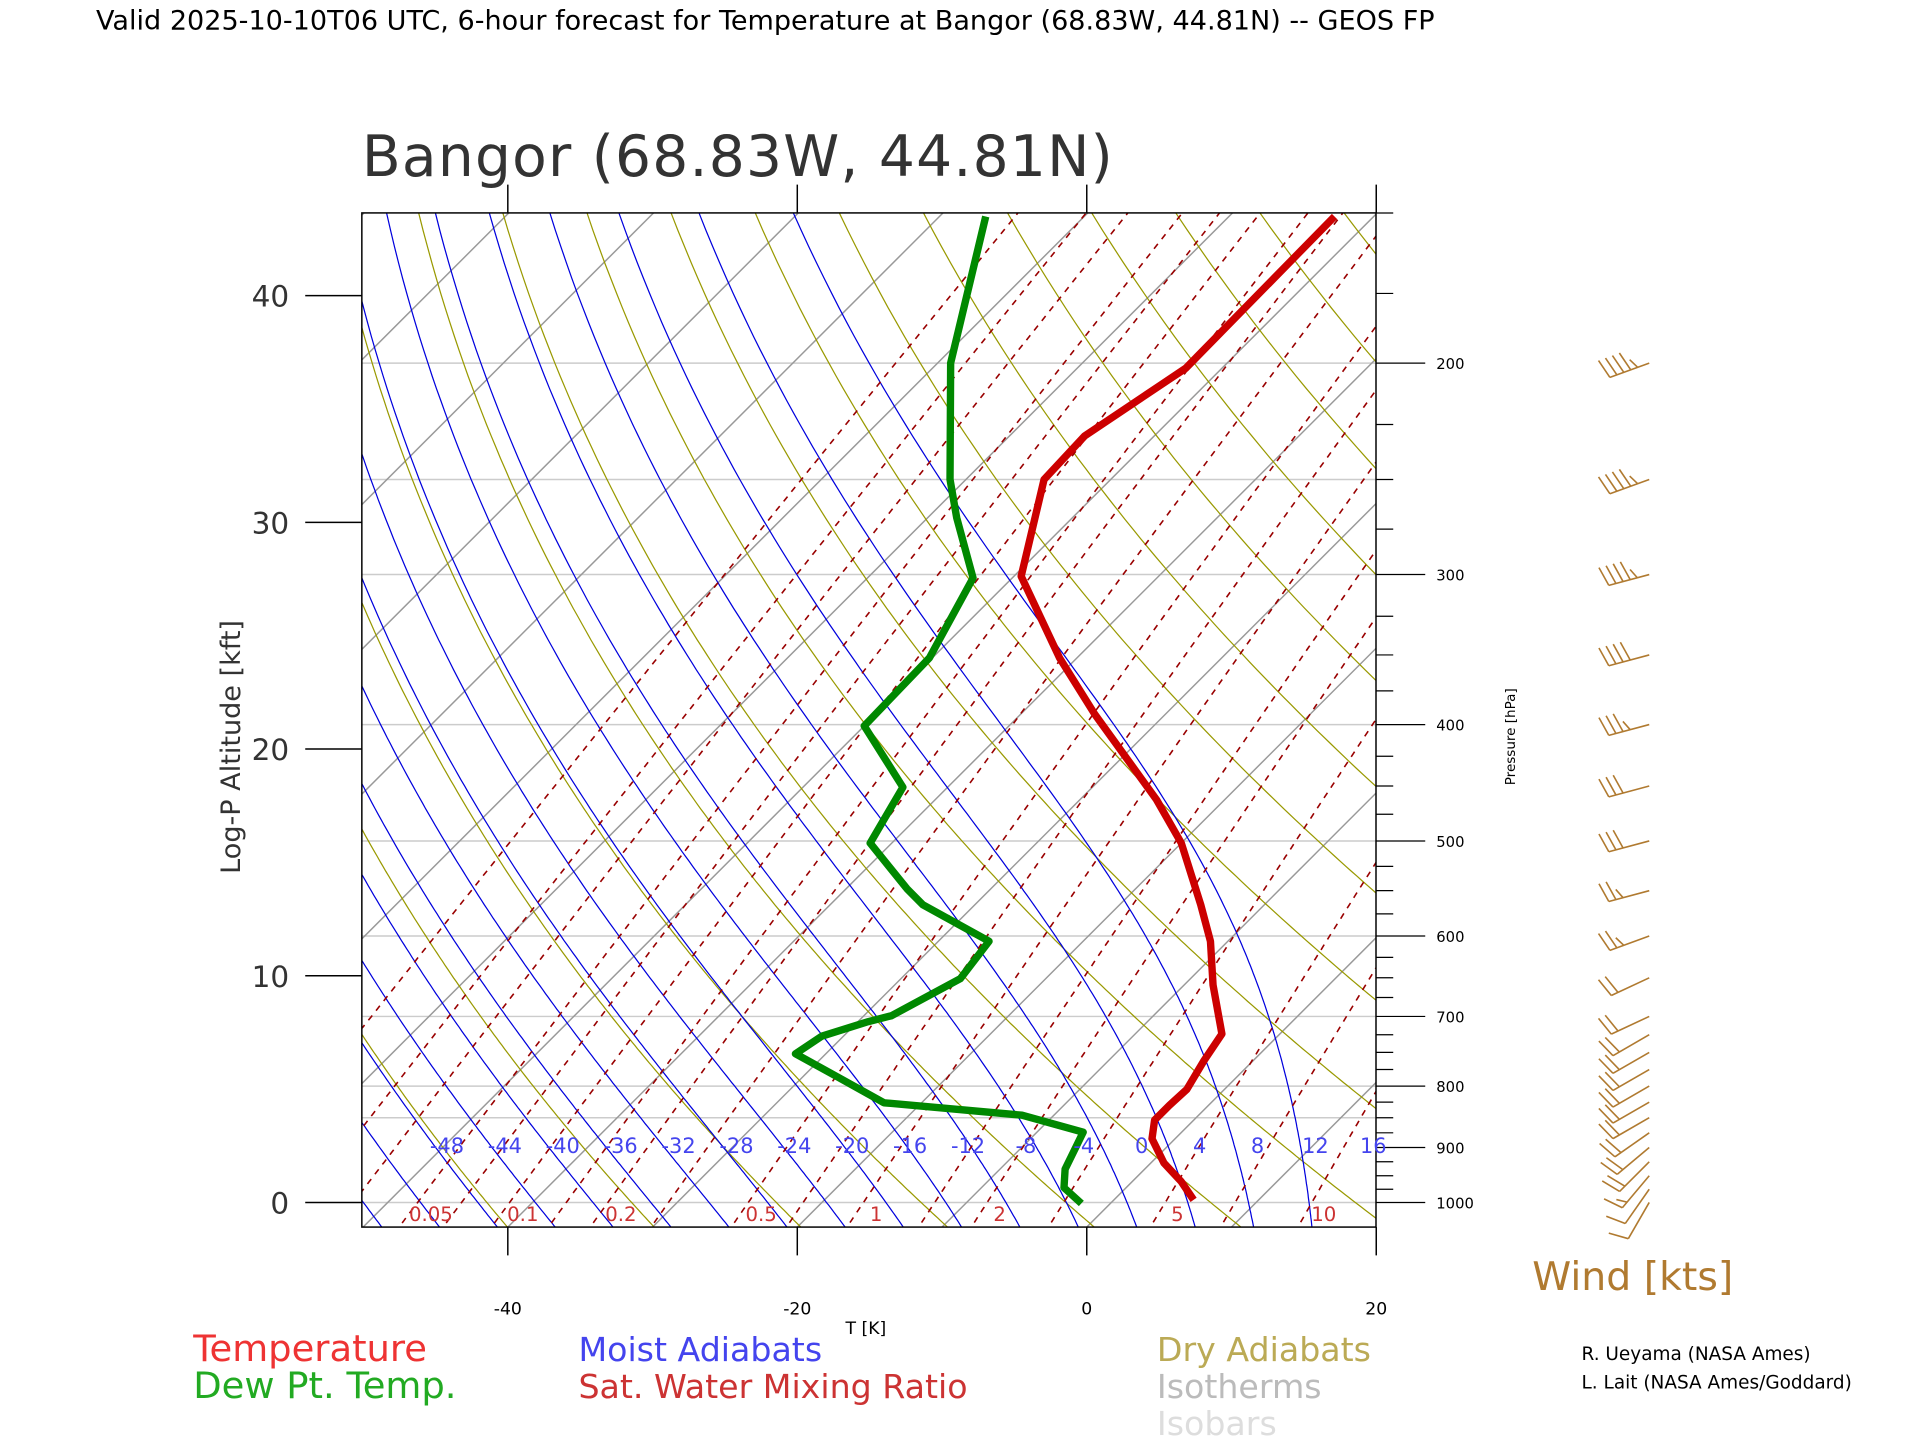 The width and height of the screenshot is (1920, 1440). What do you see at coordinates (324, 1385) in the screenshot?
I see `legend-dewpoint: Dew Pt. Temp.` at bounding box center [324, 1385].